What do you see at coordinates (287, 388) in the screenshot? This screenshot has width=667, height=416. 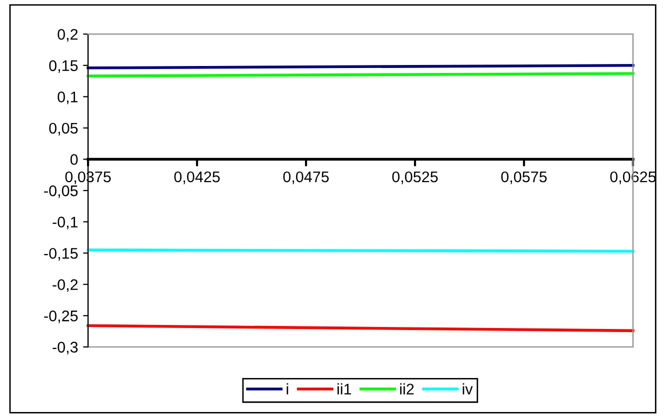 I see `legend-label: i` at bounding box center [287, 388].